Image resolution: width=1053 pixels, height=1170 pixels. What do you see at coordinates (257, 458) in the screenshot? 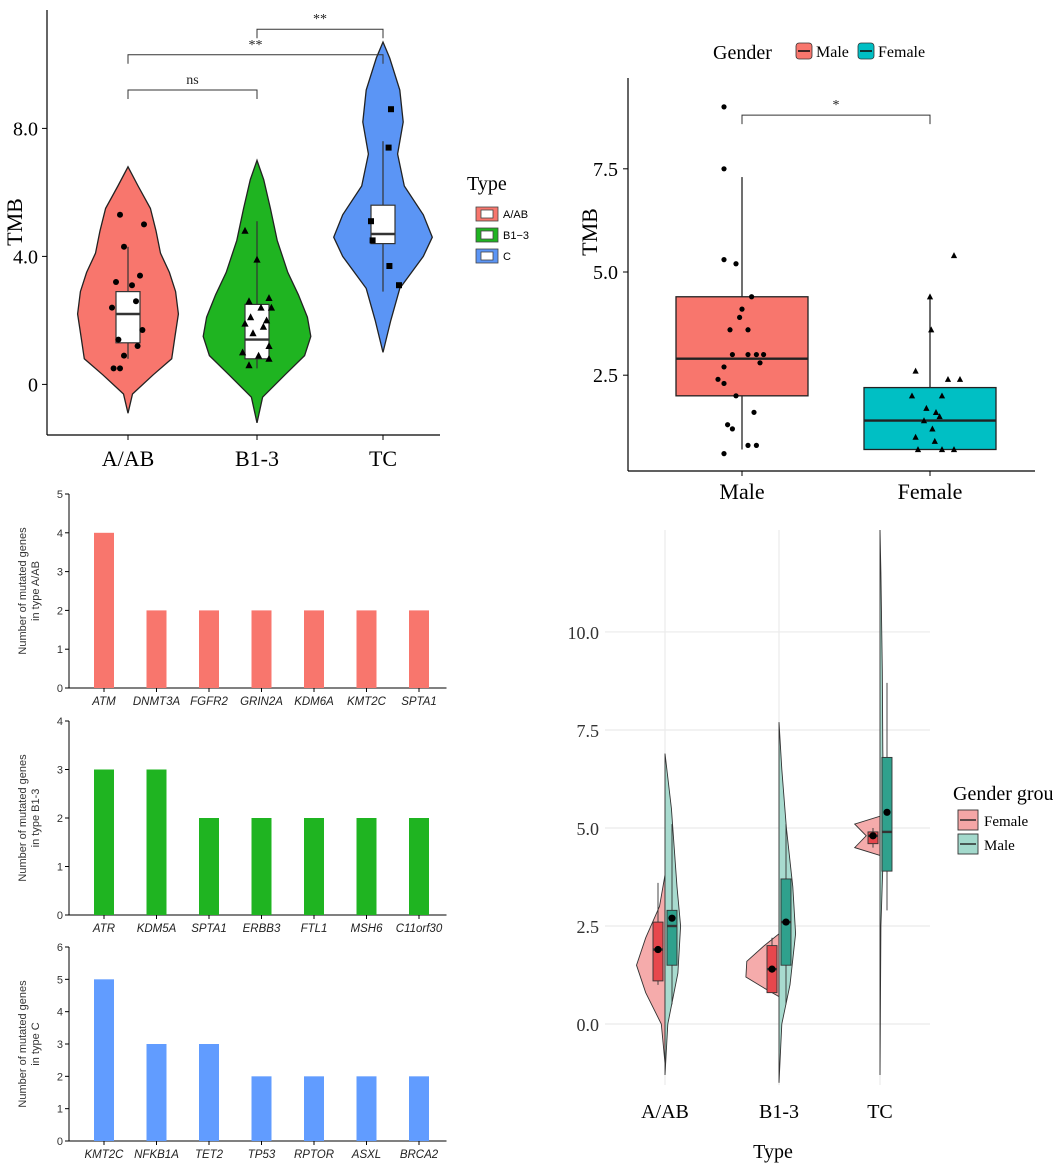
I see `a-xtick-label-1: B1-3` at bounding box center [257, 458].